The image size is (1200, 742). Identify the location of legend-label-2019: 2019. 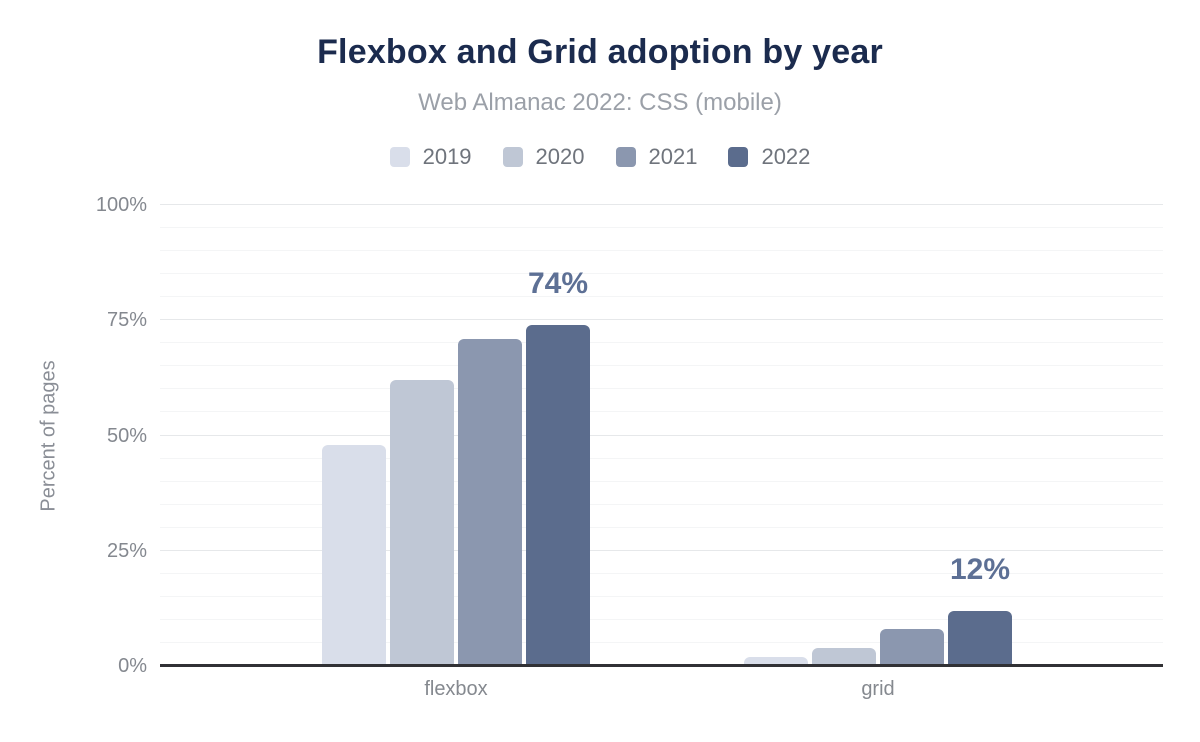
(447, 156).